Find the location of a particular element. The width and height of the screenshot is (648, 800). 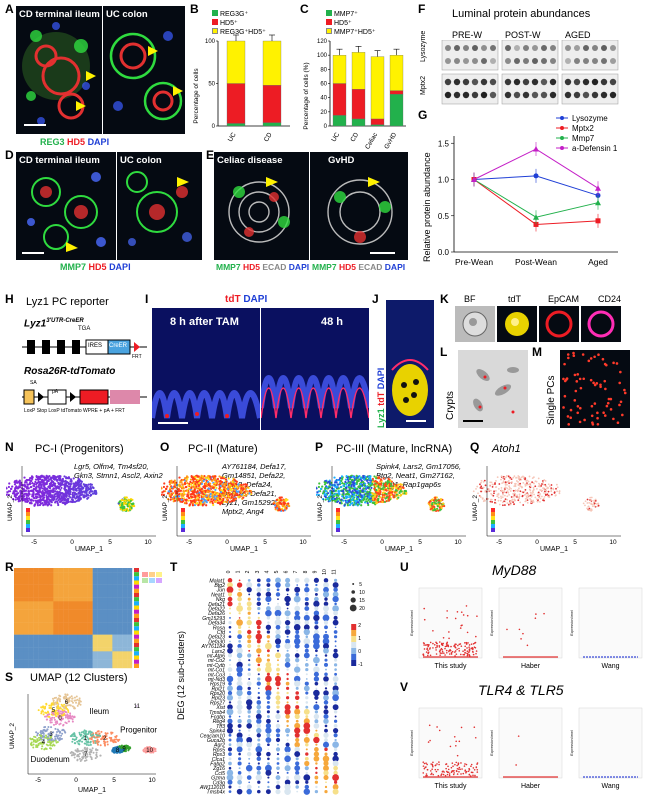

panel-letter-e: E is located at coordinates (210, 155).